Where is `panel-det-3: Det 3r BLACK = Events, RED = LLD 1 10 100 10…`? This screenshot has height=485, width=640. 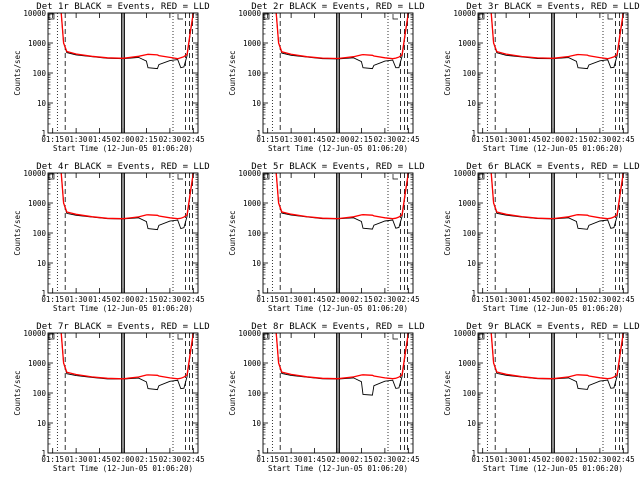 panel-det-3: Det 3r BLACK = Events, RED = LLD 1 10 100 10… is located at coordinates (541, 77).